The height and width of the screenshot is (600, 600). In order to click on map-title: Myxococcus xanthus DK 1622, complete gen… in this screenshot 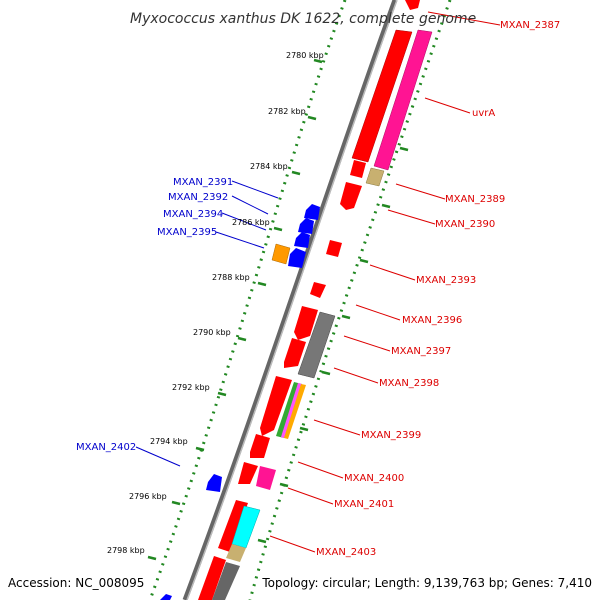, I will do `click(303, 19)`.